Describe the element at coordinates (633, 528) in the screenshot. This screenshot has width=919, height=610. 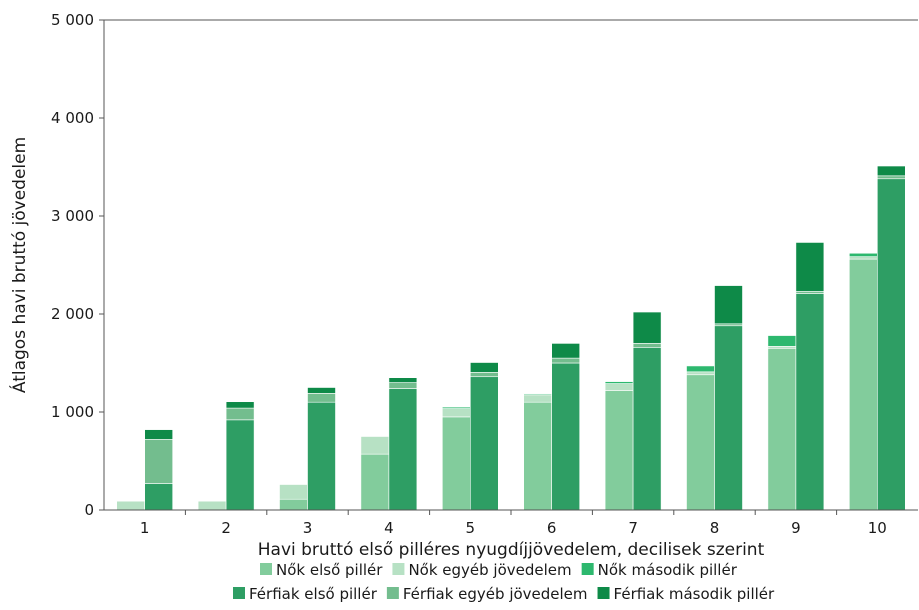
I see `x-tick-label: 7` at that location.